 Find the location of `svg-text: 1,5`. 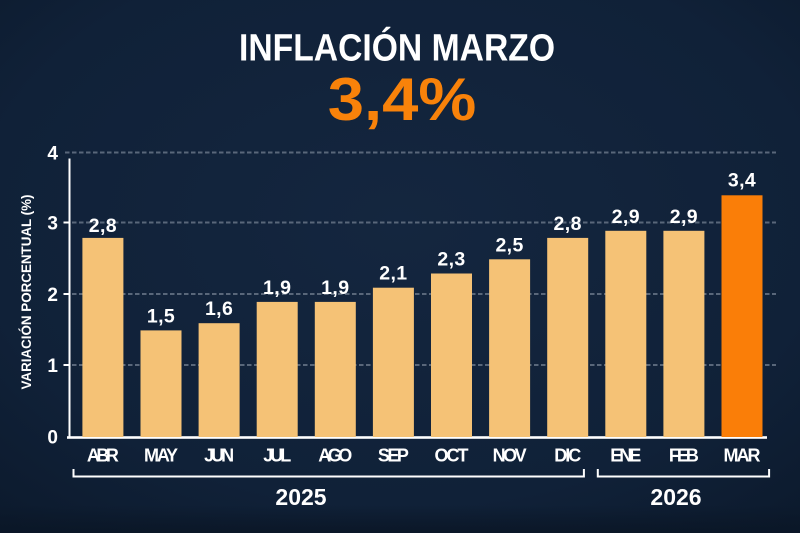

svg-text: 1,5 is located at coordinates (161, 316).